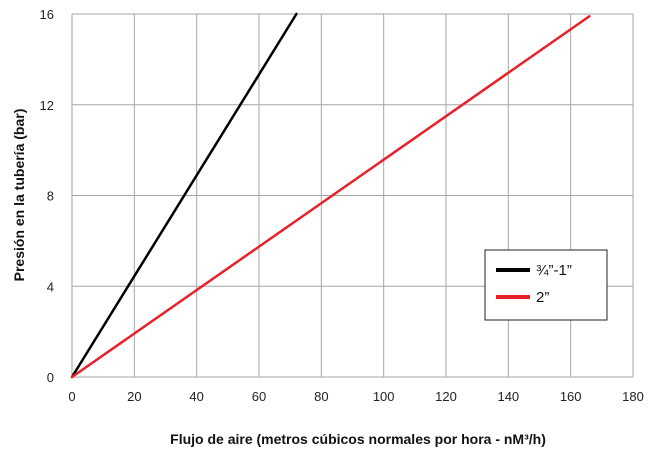 The width and height of the screenshot is (662, 450). What do you see at coordinates (47, 105) in the screenshot?
I see `y-tick-label: 12` at bounding box center [47, 105].